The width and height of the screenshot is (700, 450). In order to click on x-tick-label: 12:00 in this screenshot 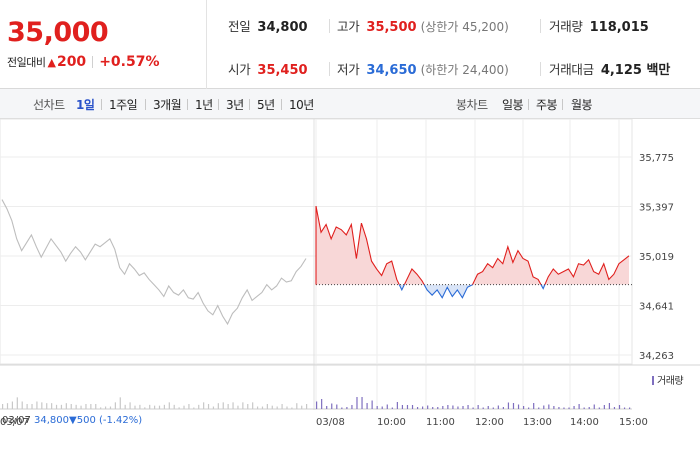, I will do `click(489, 422)`.